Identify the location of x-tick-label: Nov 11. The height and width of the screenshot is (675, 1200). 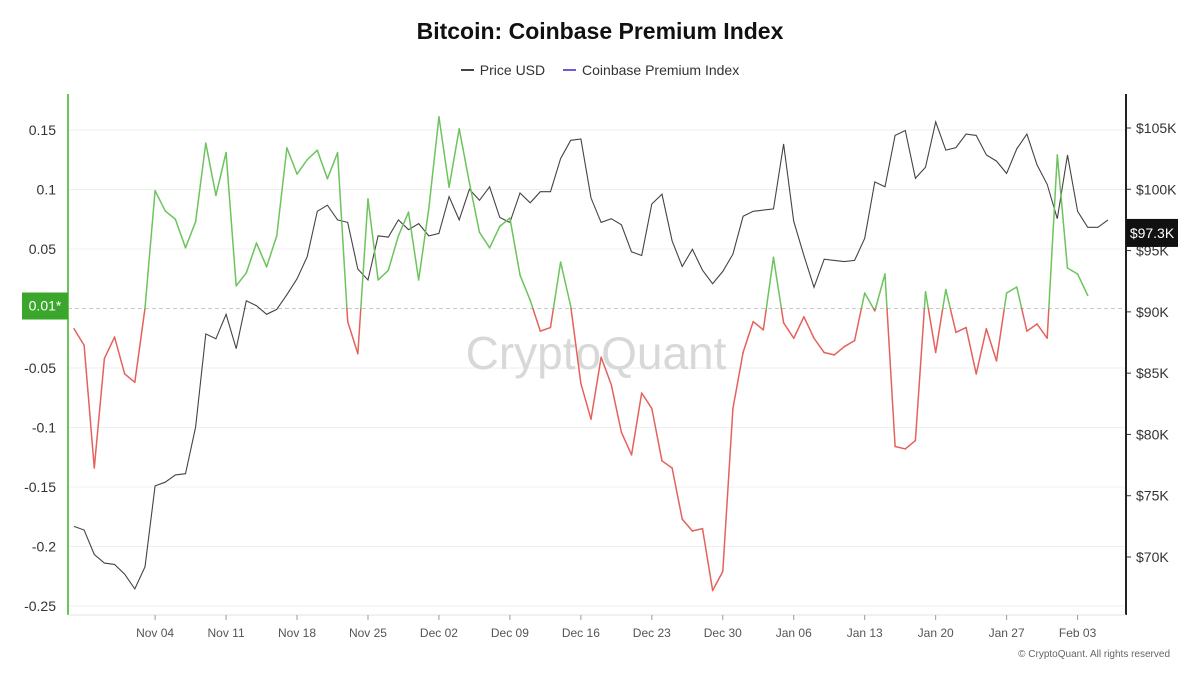
(225, 633).